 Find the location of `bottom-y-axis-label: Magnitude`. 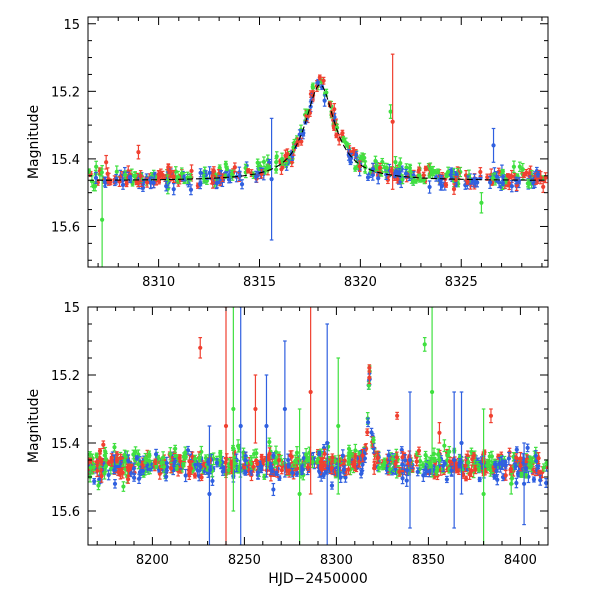

bottom-y-axis-label: Magnitude is located at coordinates (34, 426).